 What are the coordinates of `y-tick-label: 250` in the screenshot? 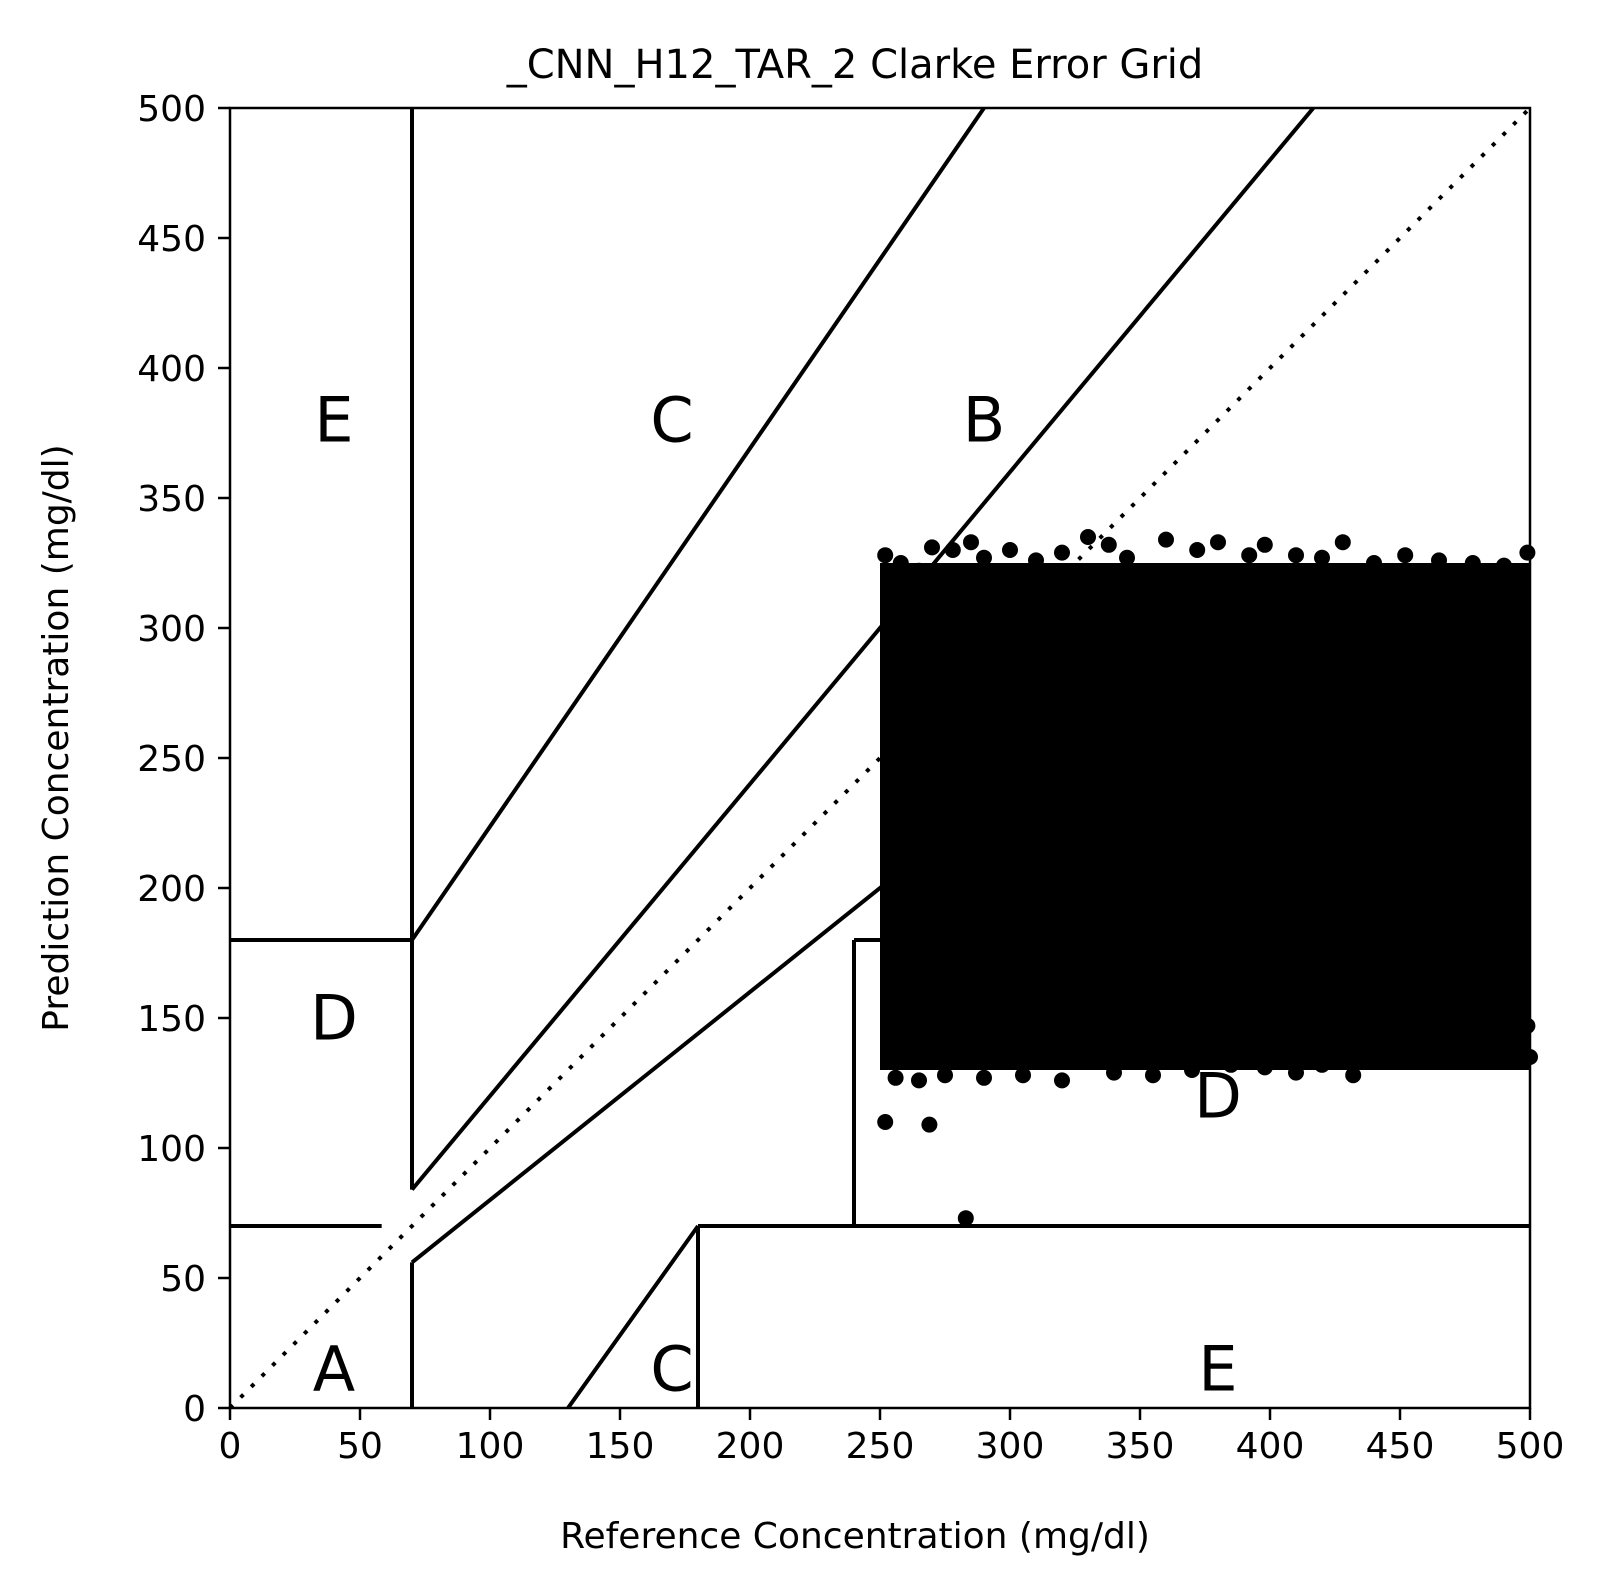 It's located at (171, 759).